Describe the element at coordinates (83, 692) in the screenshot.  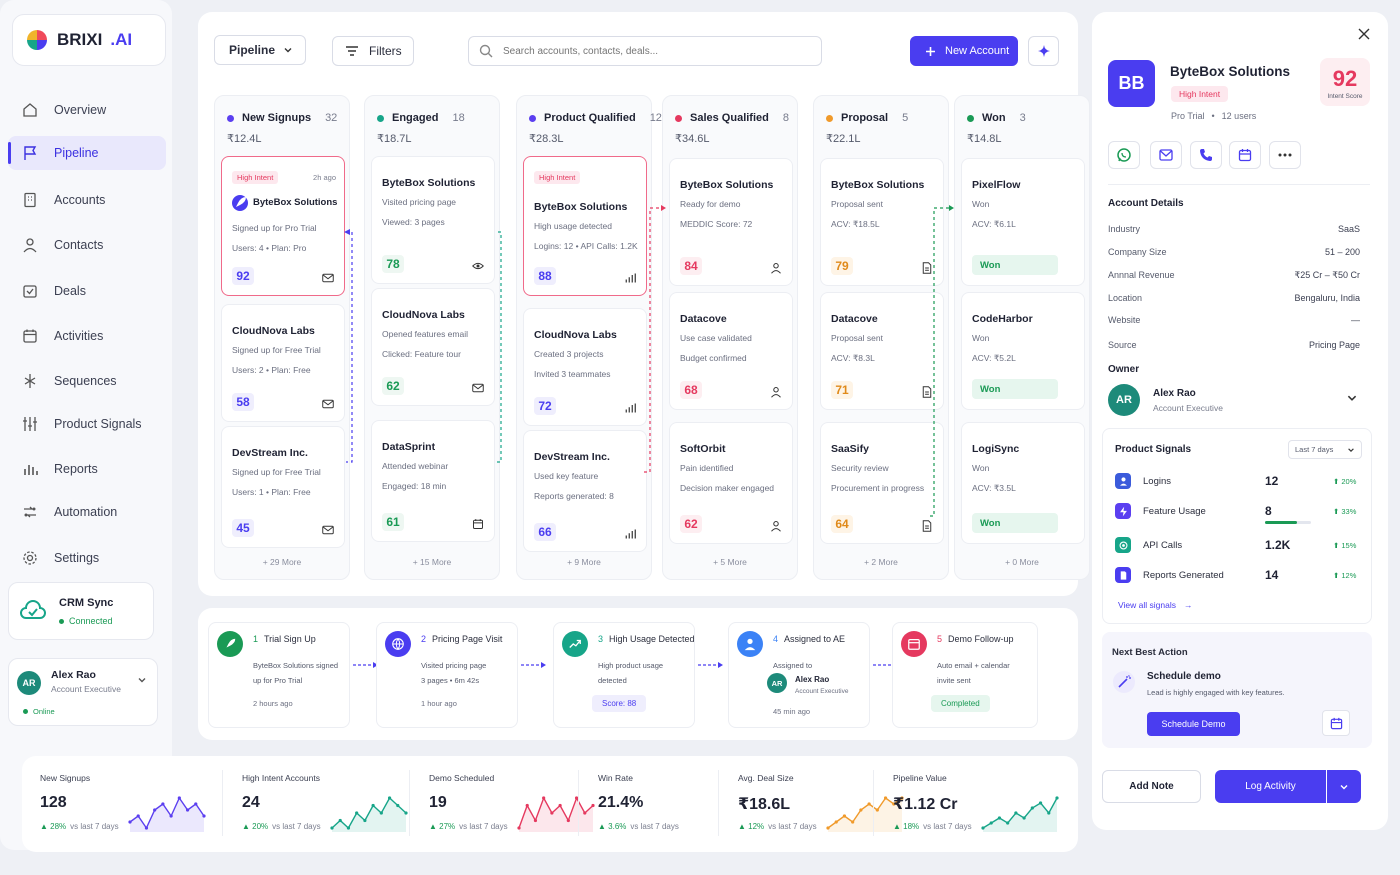
I see `current-user-card: AR Alex Rao Account Executive Online` at that location.